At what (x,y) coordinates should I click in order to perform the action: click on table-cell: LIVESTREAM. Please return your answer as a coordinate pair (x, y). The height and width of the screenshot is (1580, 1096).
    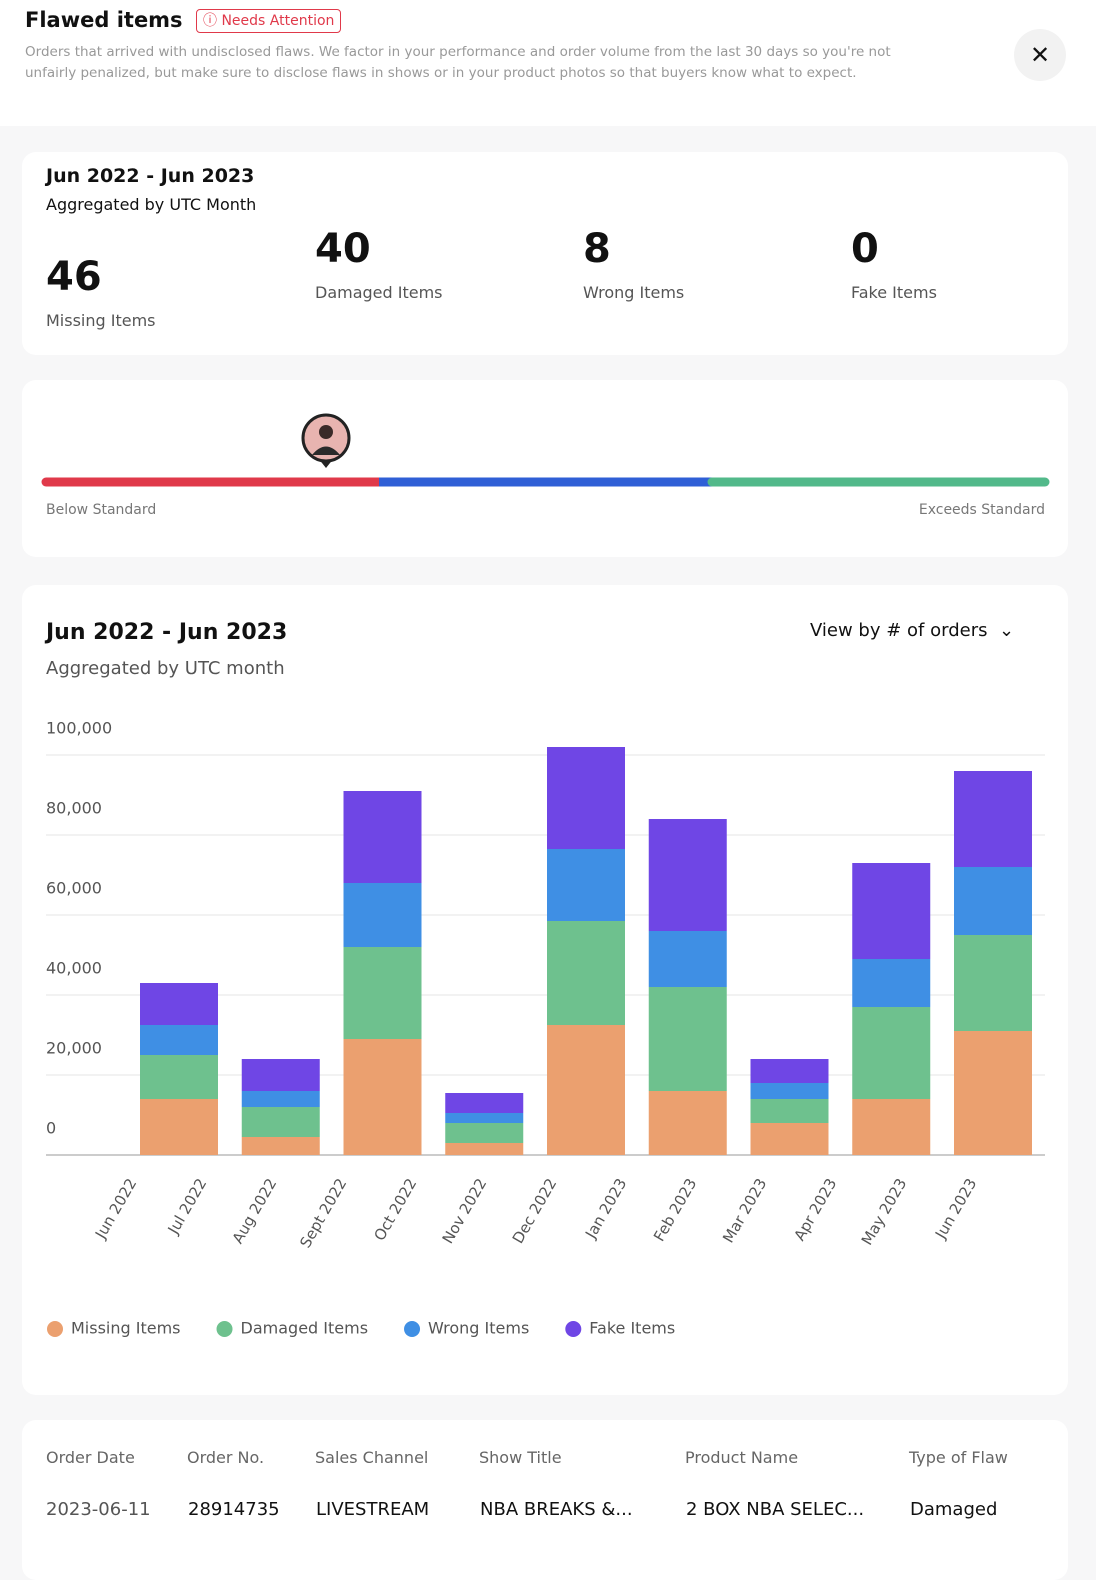
    Looking at the image, I should click on (373, 1509).